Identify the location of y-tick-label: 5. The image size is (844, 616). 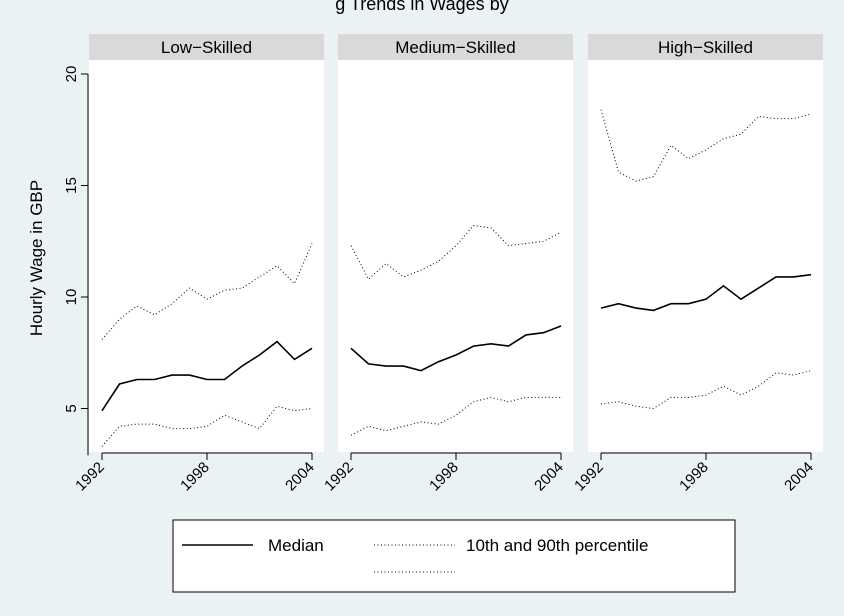
(71, 408).